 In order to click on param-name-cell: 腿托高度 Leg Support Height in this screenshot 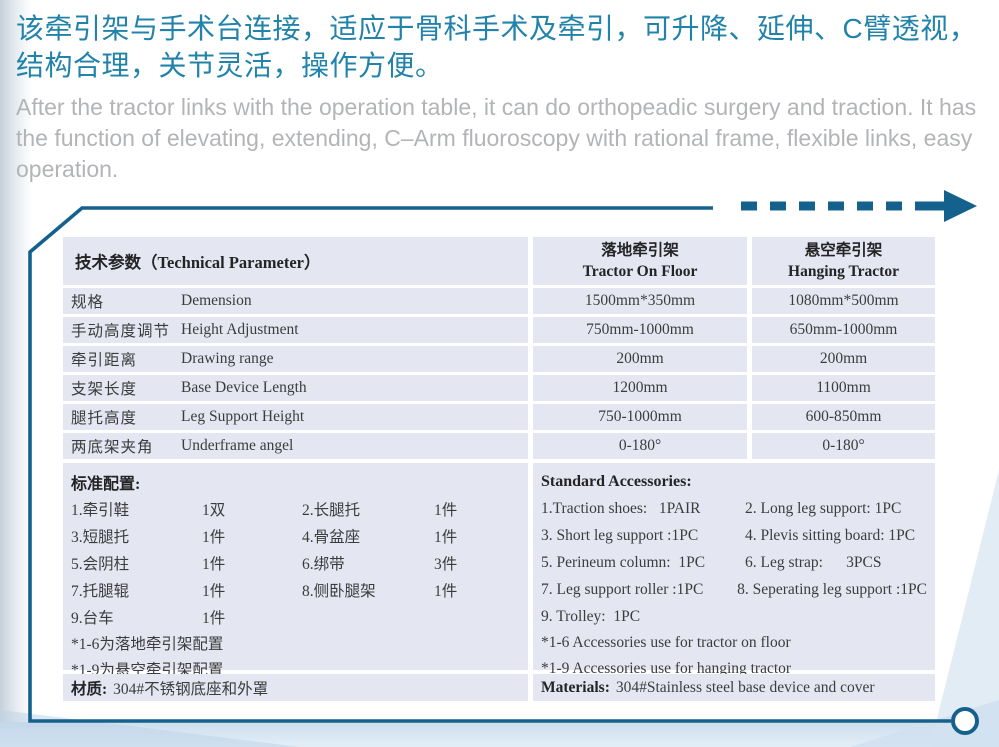, I will do `click(295, 417)`.